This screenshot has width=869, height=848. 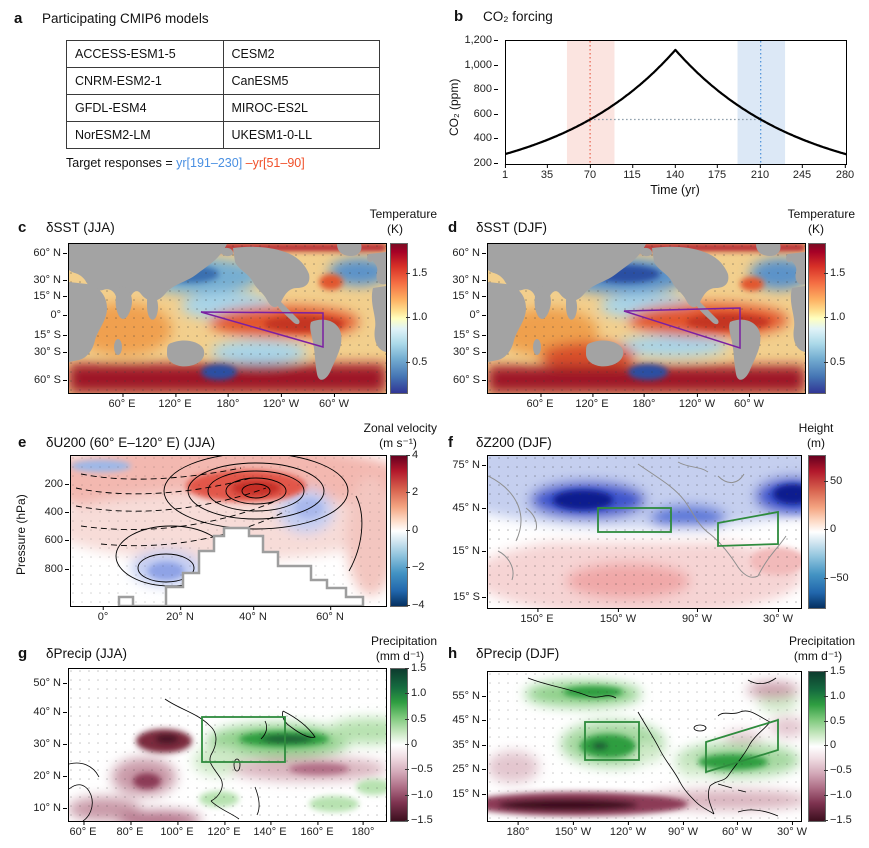 What do you see at coordinates (512, 227) in the screenshot?
I see `panel-d-title: δSST (DJF)` at bounding box center [512, 227].